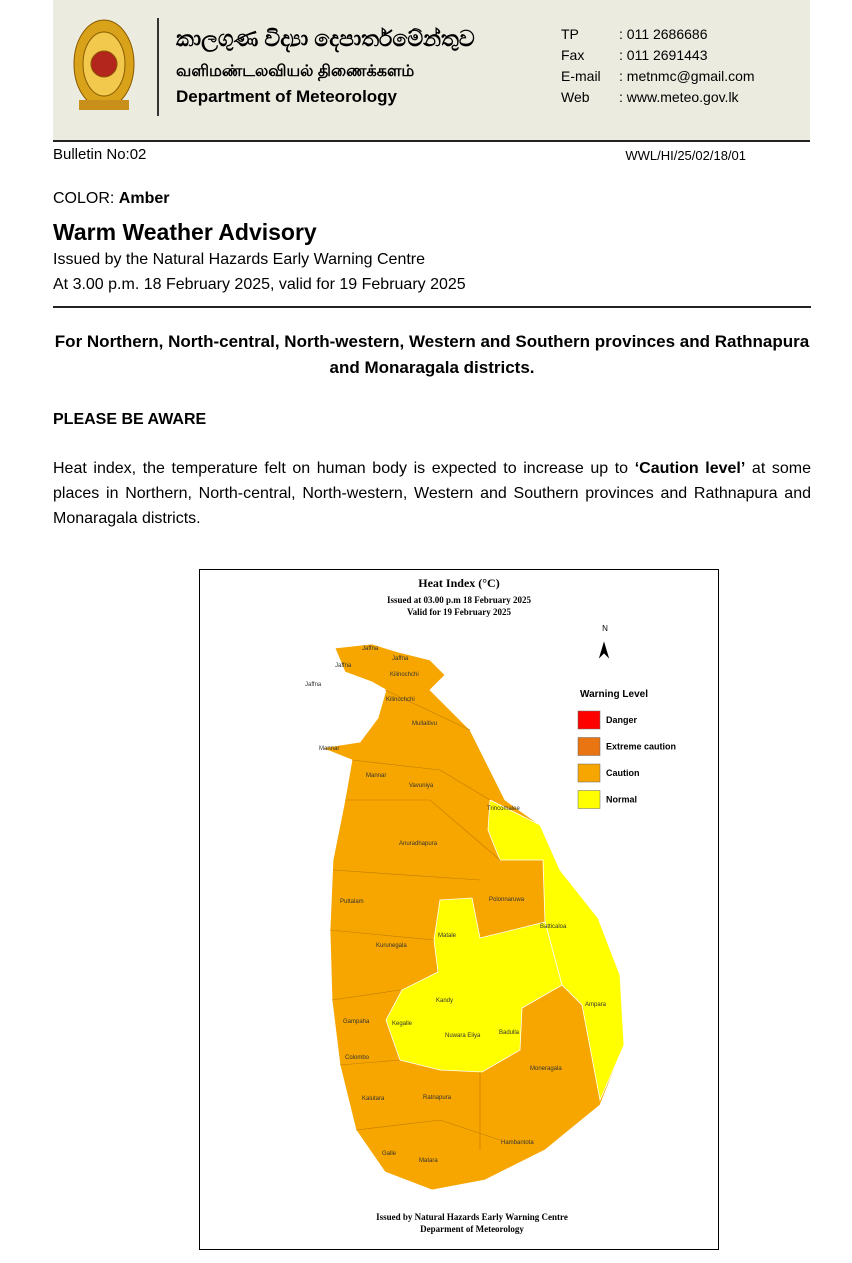 This screenshot has width=852, height=1263. What do you see at coordinates (472, 1229) in the screenshot?
I see `map-footer: Deparment of Meteorology` at bounding box center [472, 1229].